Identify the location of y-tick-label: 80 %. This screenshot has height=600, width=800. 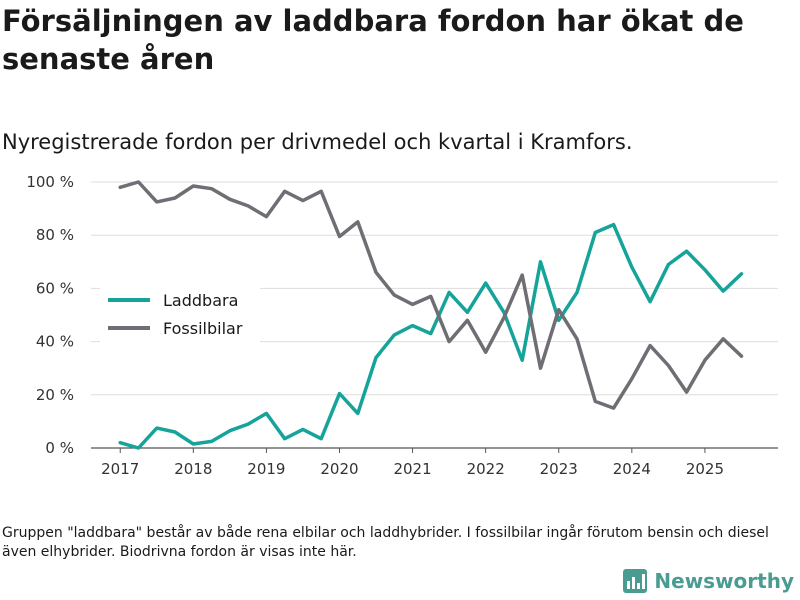
(55, 235).